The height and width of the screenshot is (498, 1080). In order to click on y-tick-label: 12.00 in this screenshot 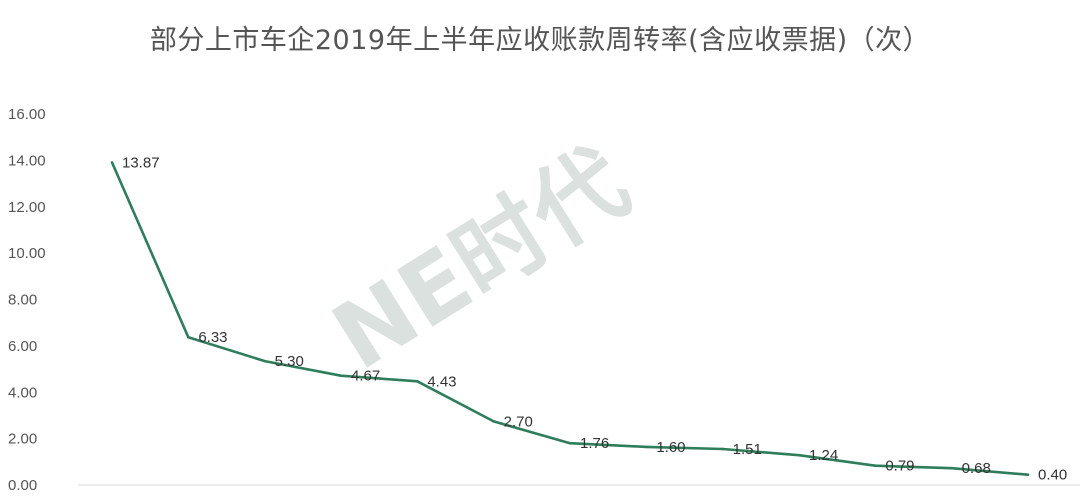, I will do `click(27, 207)`.